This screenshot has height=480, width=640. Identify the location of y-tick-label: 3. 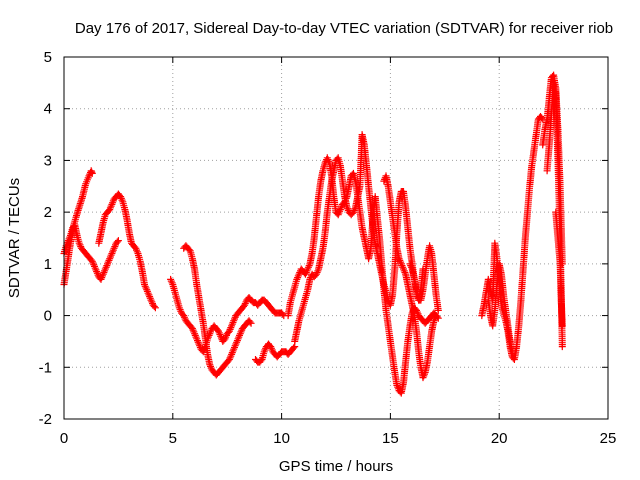
(48, 160).